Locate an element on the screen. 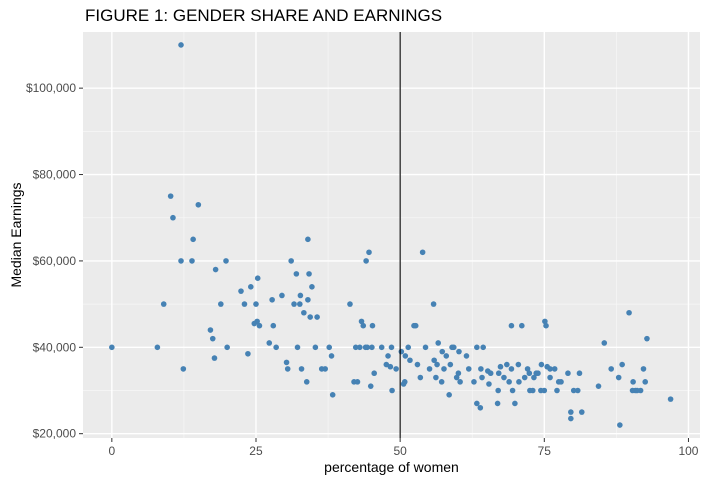 This screenshot has height=482, width=708. x-axis-title: percentage of women is located at coordinates (391, 467).